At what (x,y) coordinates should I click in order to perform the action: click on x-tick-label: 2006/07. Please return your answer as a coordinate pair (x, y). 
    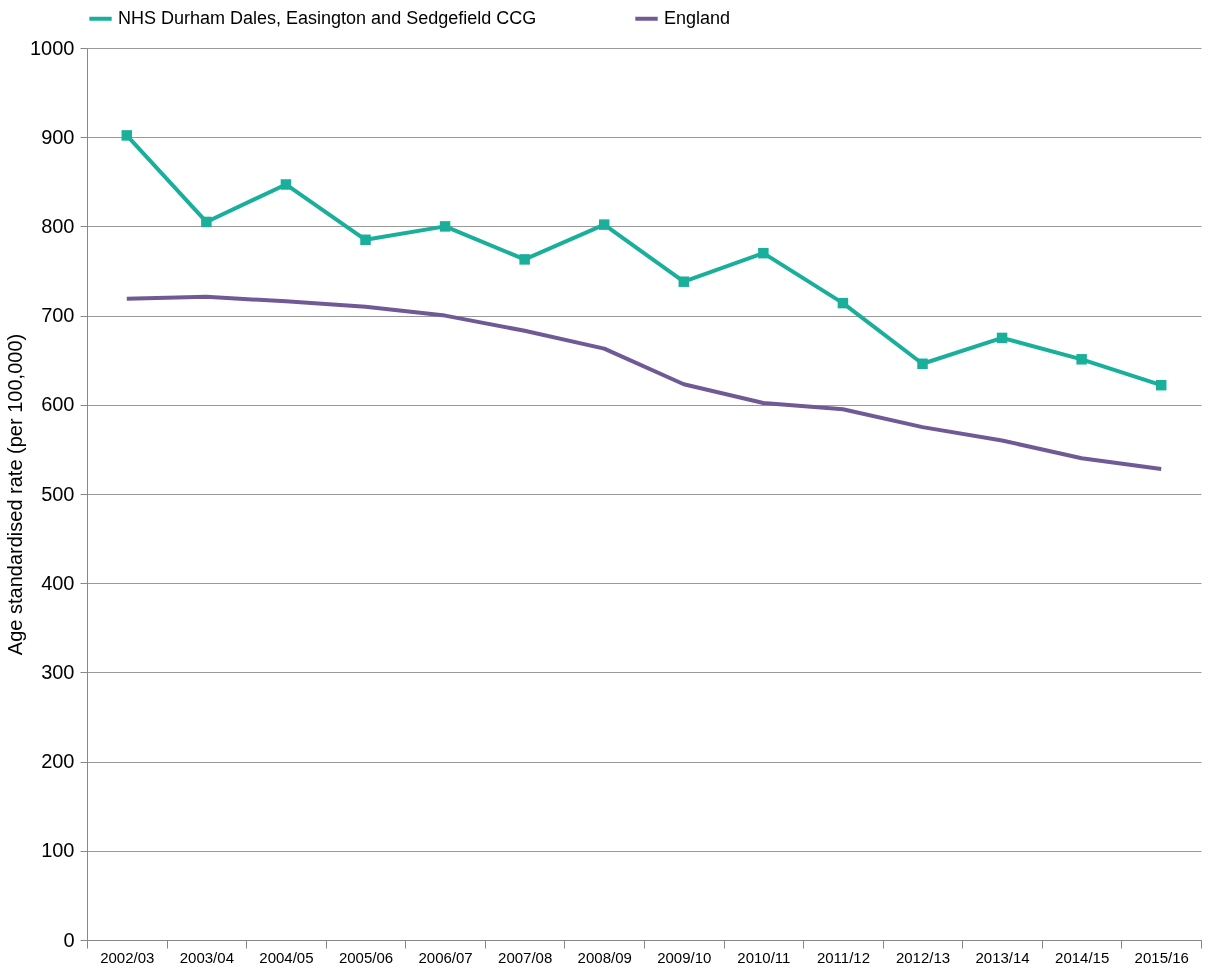
    Looking at the image, I should click on (445, 957).